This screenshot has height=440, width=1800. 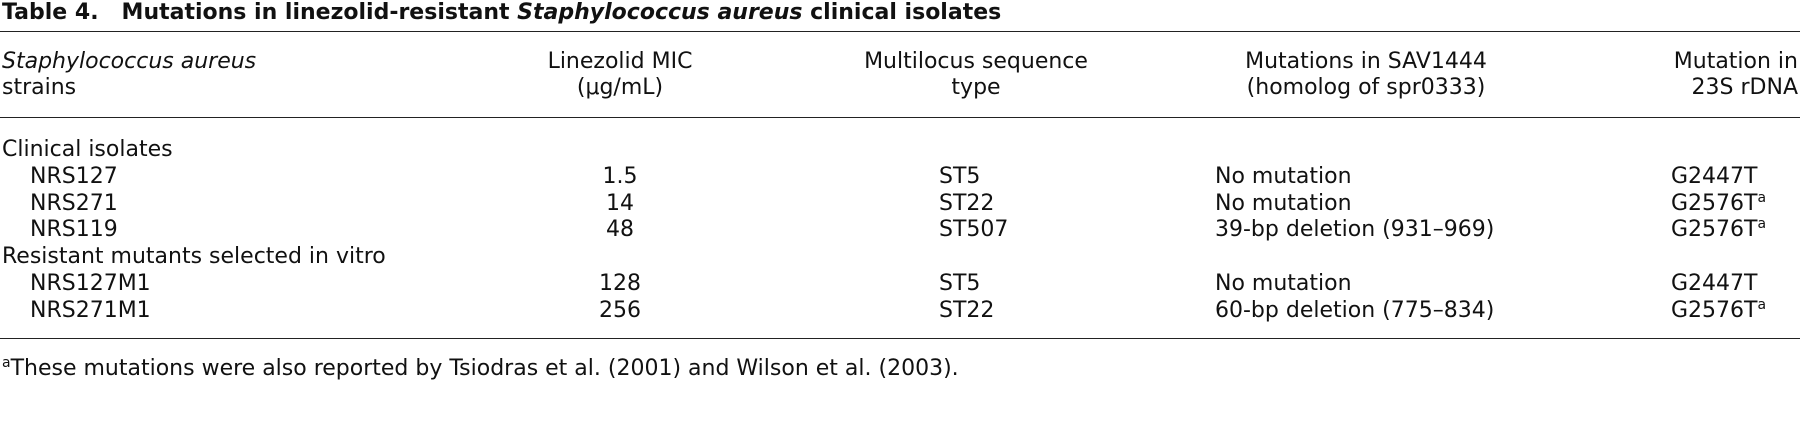 What do you see at coordinates (620, 230) in the screenshot?
I see `mic: 48` at bounding box center [620, 230].